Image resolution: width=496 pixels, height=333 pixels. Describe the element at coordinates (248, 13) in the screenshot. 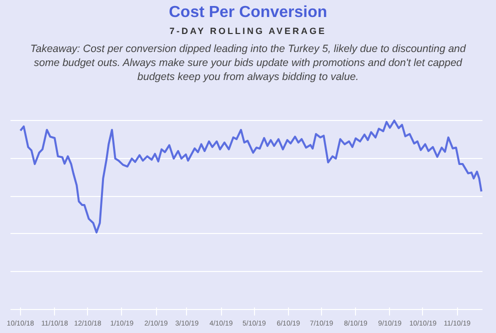

I see `chart-title: Cost Per Conversion` at that location.